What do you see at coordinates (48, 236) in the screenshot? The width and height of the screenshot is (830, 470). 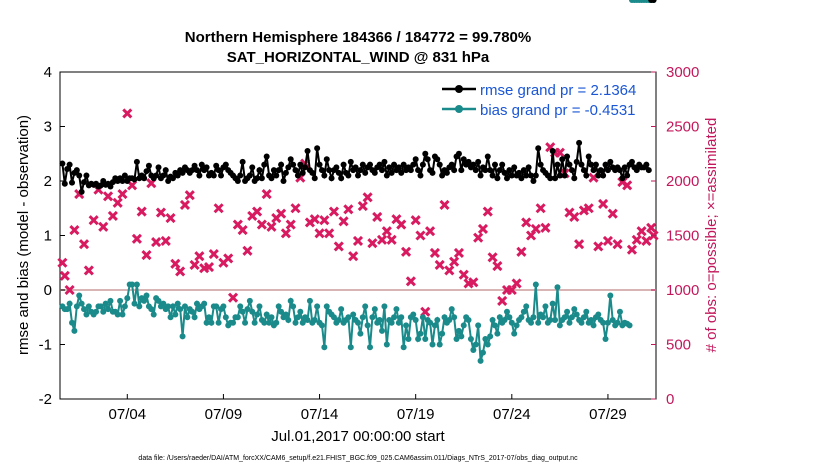 I see `y-tick-label: 1` at bounding box center [48, 236].